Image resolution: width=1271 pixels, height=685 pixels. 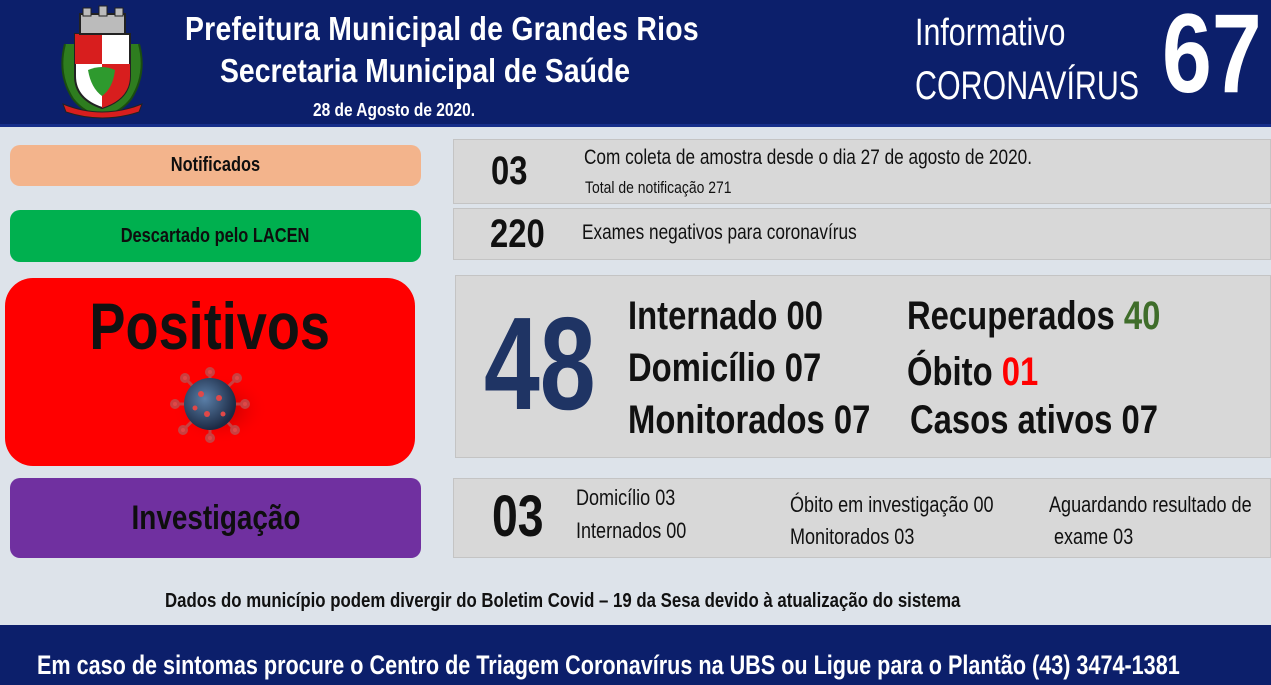 I want to click on investigation-home: Domicílio 03, so click(x=626, y=497).